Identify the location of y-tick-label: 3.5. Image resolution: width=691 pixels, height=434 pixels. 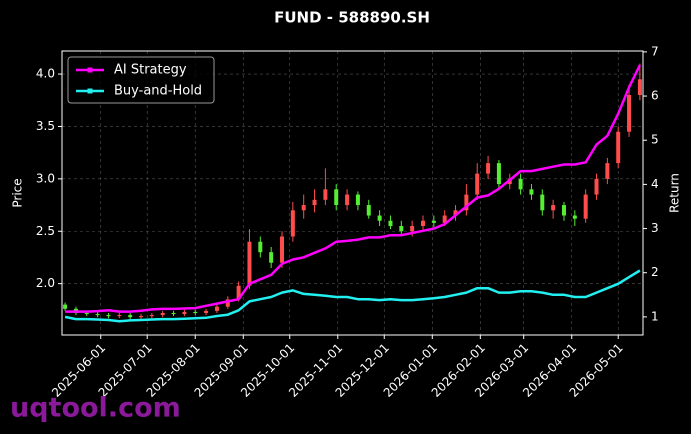
(45, 126).